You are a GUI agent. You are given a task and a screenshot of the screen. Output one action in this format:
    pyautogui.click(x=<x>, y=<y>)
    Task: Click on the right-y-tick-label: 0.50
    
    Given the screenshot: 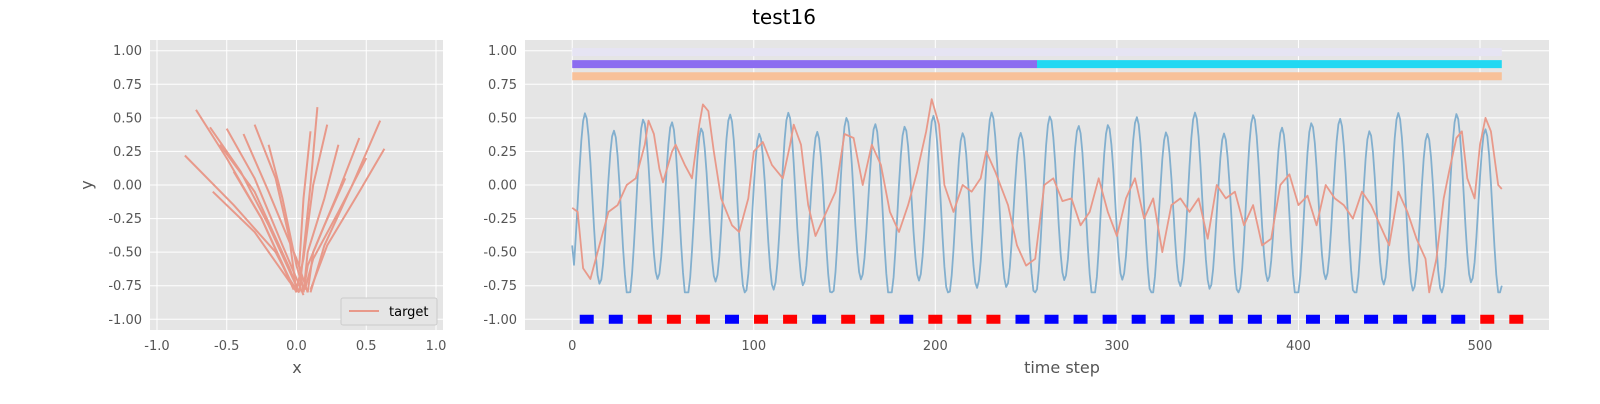 What is the action you would take?
    pyautogui.click(x=502, y=118)
    